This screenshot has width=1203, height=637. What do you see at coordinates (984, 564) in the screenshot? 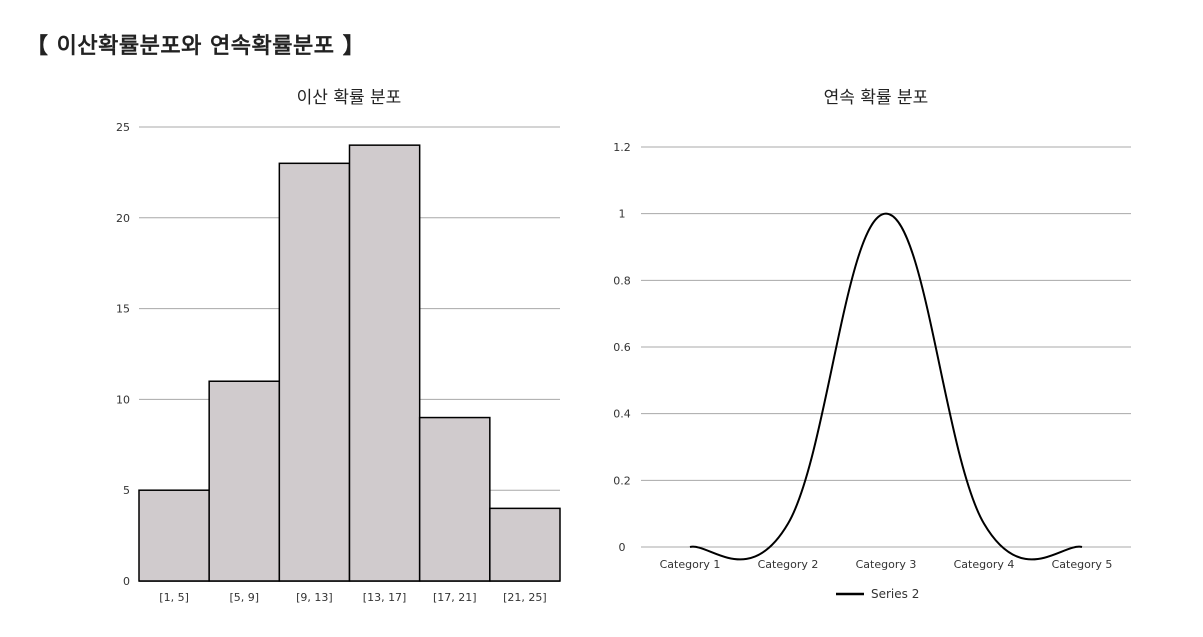
I see `continuous-x-tick-label: Category 4` at bounding box center [984, 564].